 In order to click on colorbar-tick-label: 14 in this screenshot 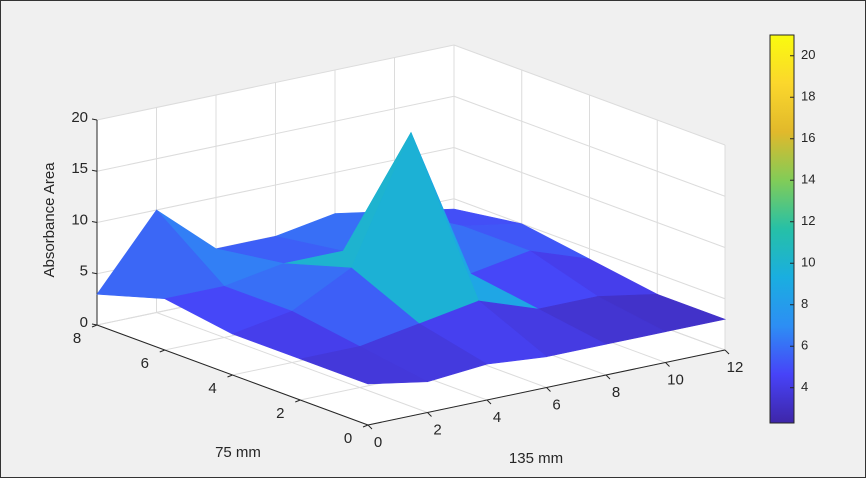, I will do `click(808, 179)`.